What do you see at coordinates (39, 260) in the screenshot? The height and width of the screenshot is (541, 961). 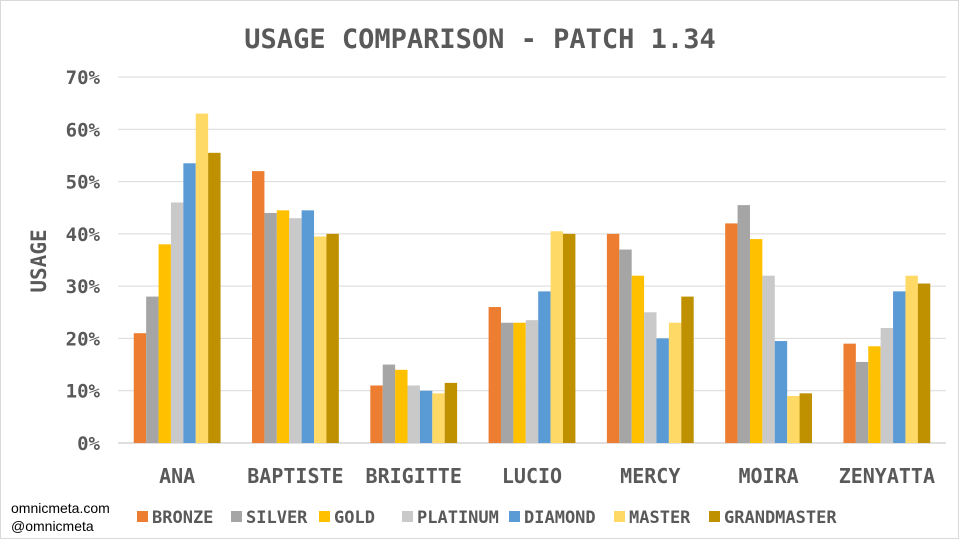 I see `y-axis-label: USAGE` at bounding box center [39, 260].